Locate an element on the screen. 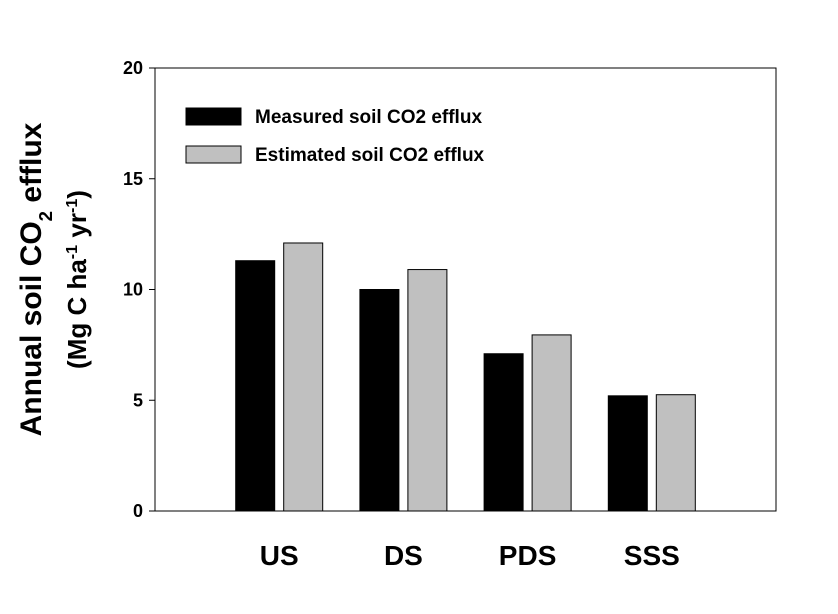  y-tick-label: 15 is located at coordinates (133, 179).